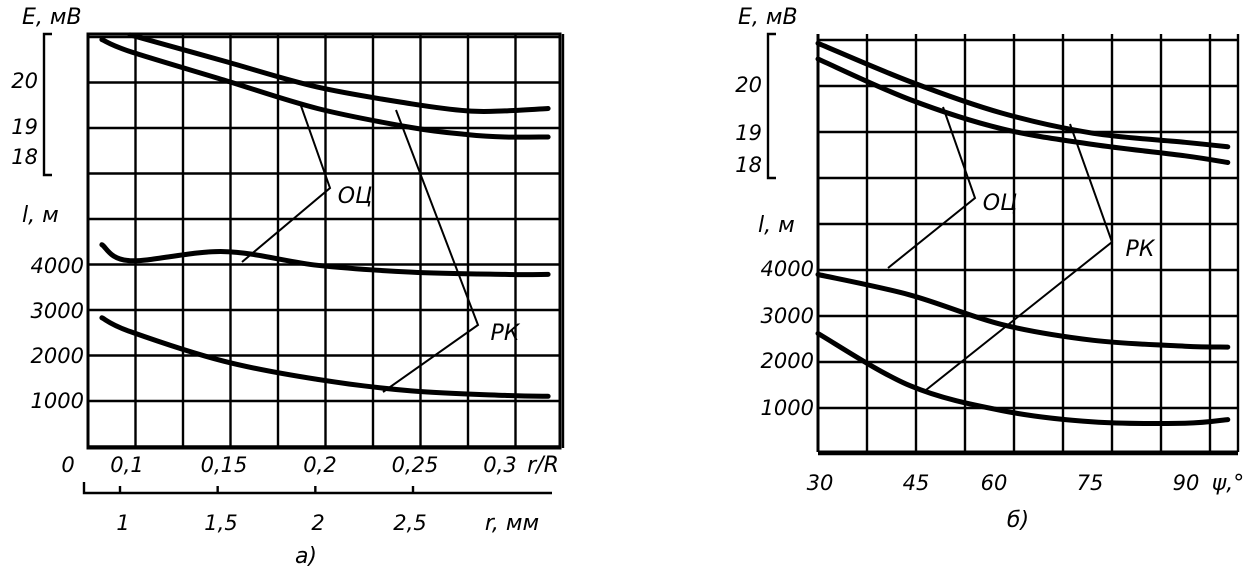 This screenshot has width=1251, height=568. What do you see at coordinates (771, 106) in the screenshot?
I see `panel-b-e-axis-bracket` at bounding box center [771, 106].